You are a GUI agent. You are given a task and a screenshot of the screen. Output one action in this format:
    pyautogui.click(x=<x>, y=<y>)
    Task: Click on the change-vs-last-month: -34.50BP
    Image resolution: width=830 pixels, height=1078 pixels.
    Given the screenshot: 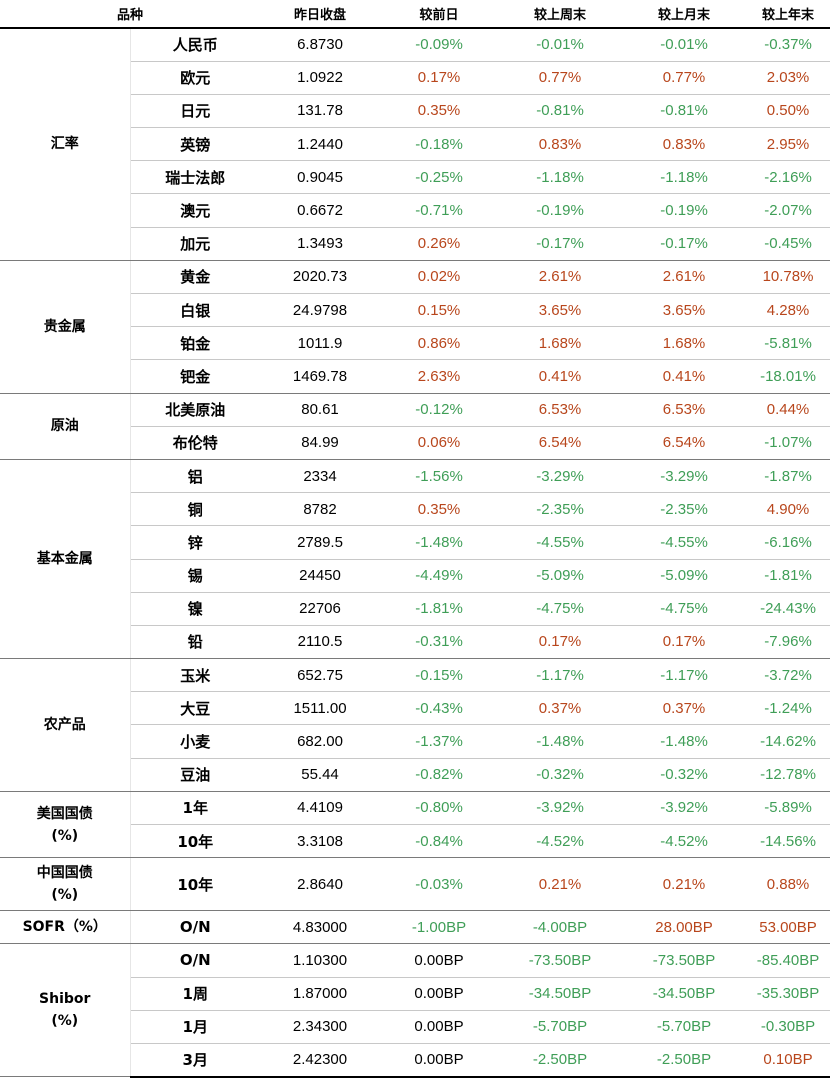 What is the action you would take?
    pyautogui.click(x=684, y=994)
    